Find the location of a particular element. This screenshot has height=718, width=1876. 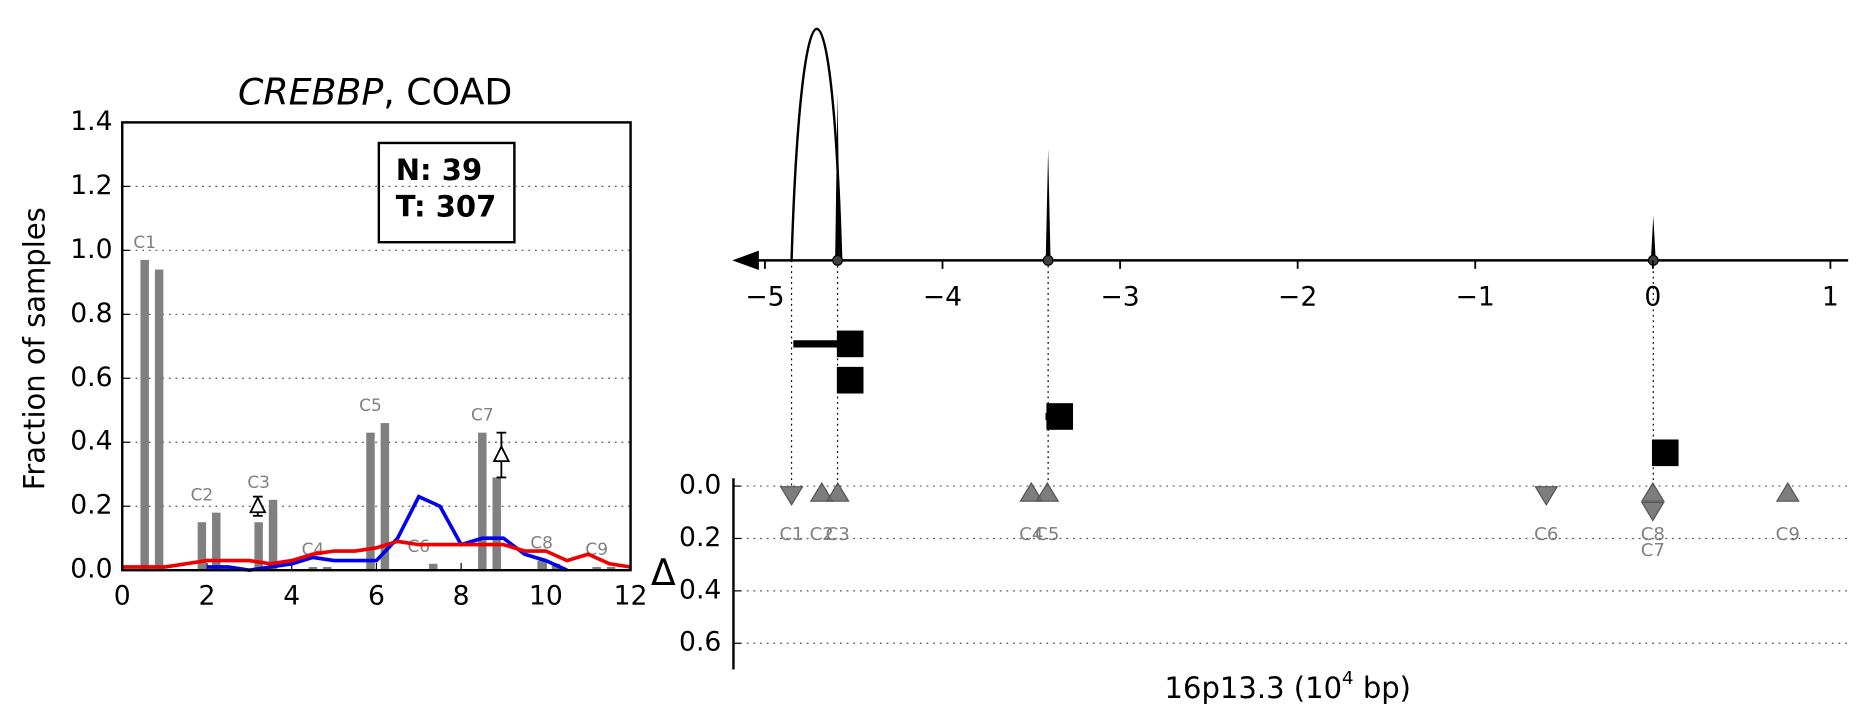

xlabel-sup: 4 is located at coordinates (1348, 678).